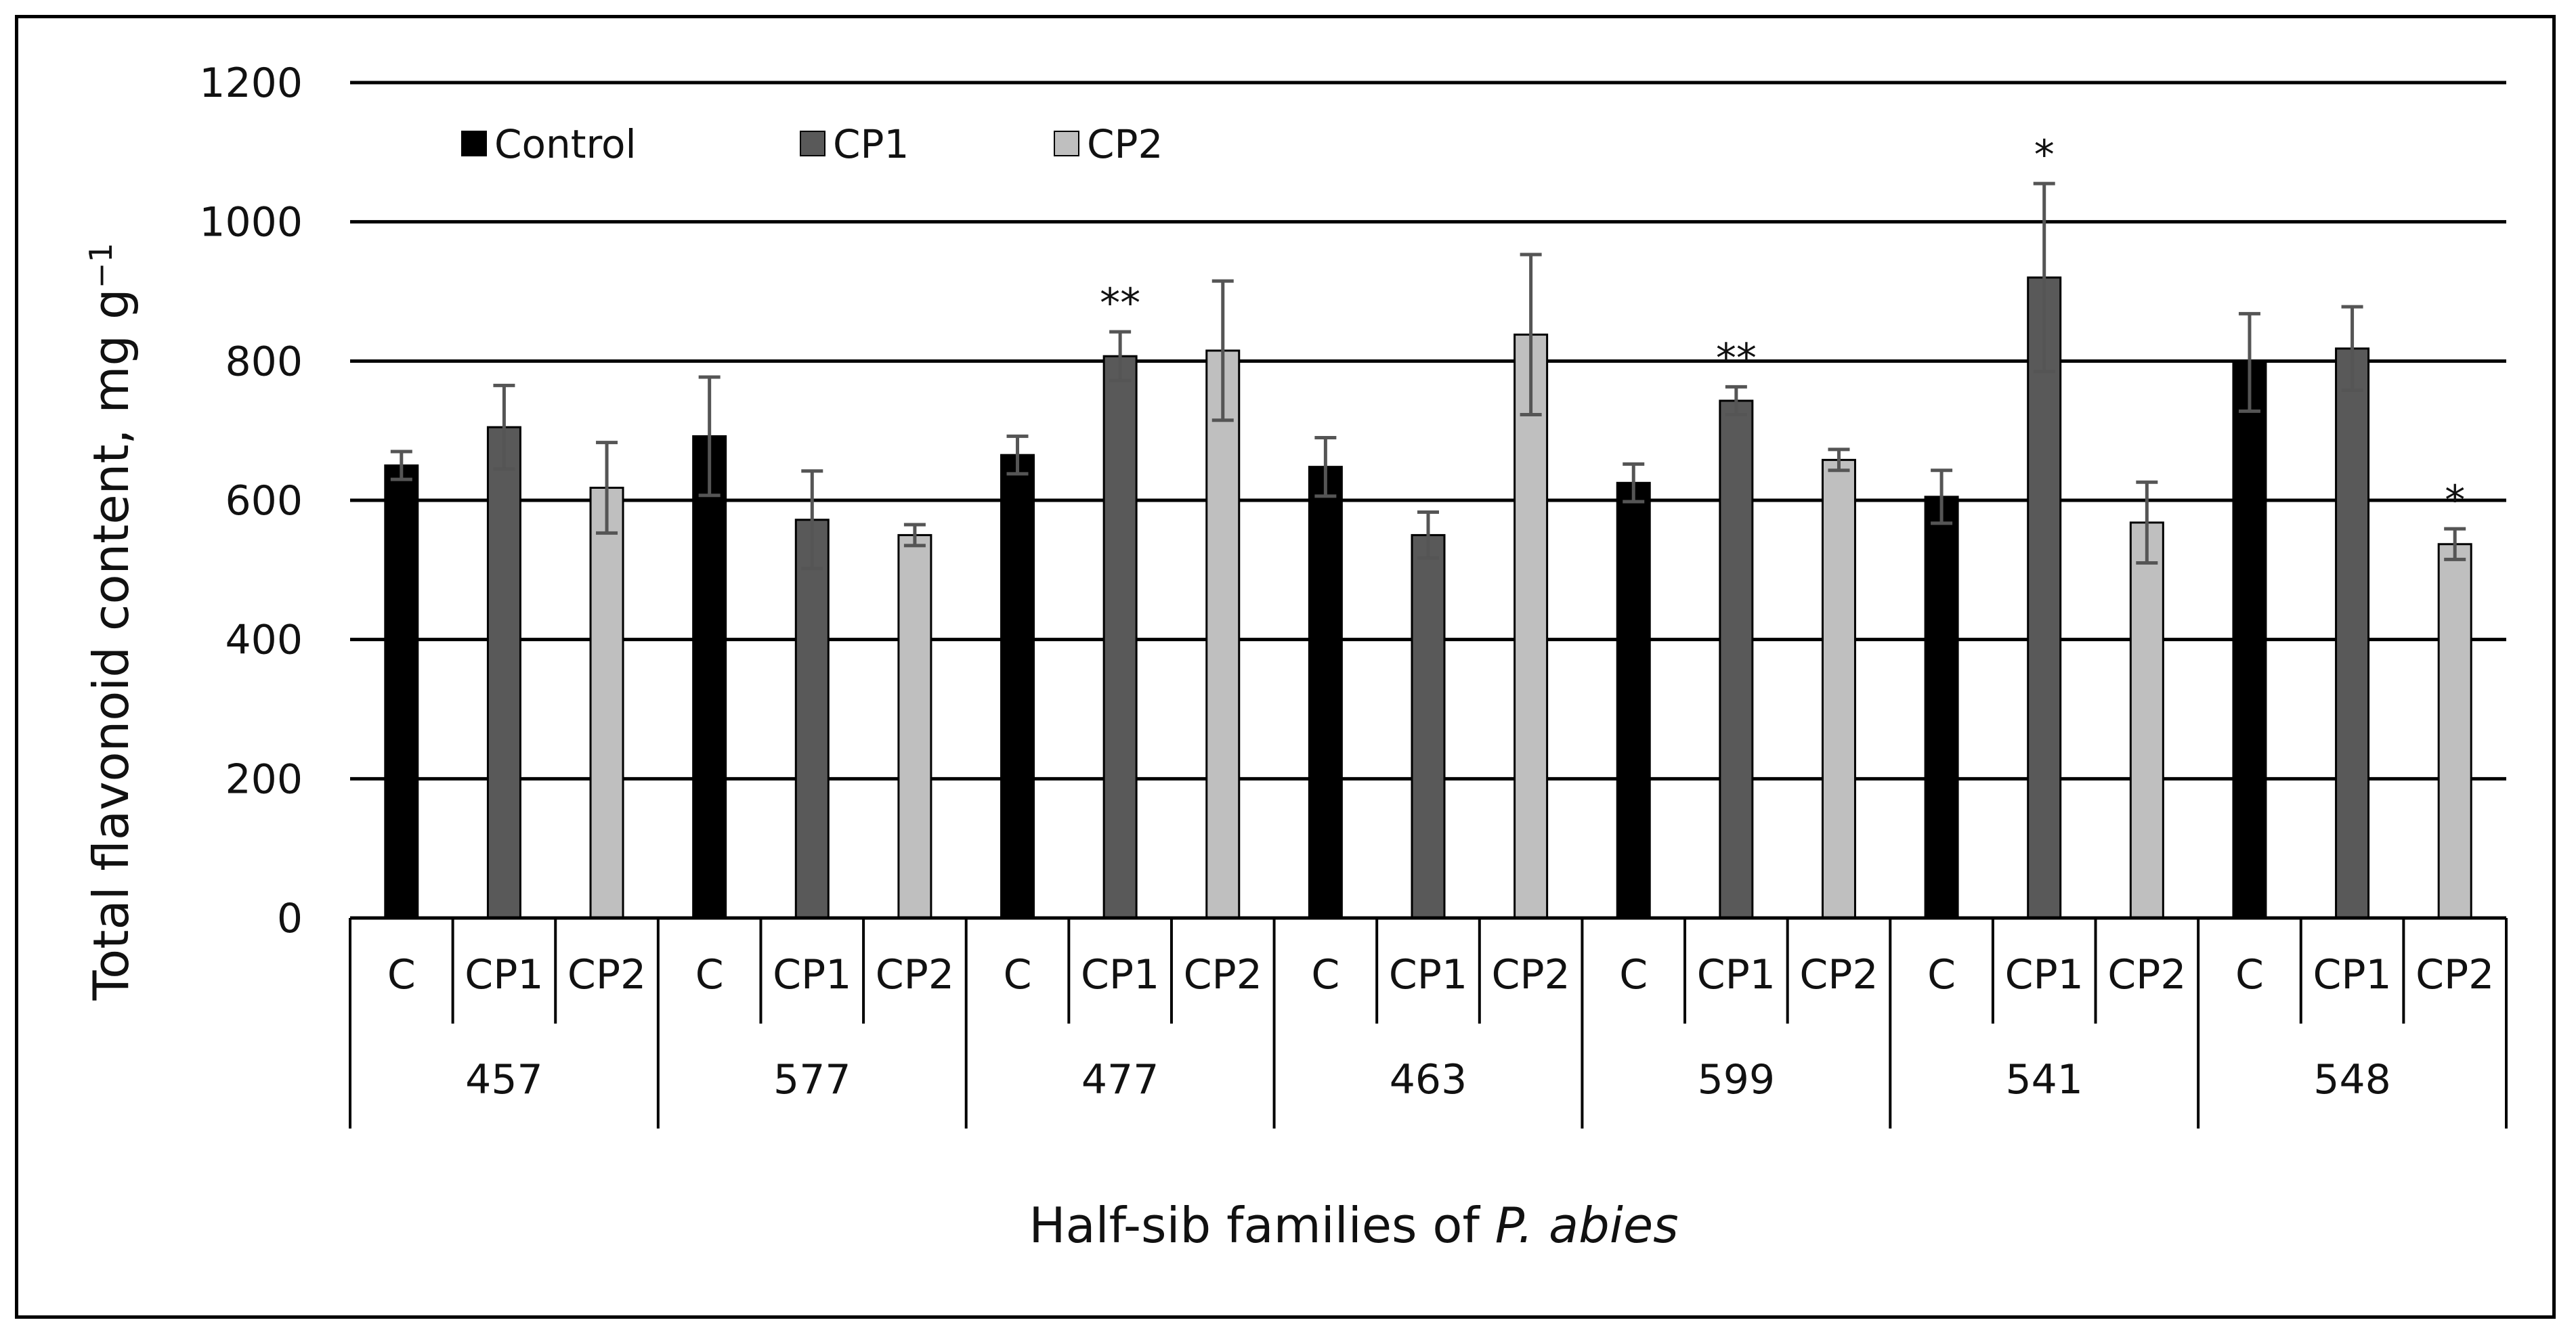  Describe the element at coordinates (1120, 1079) in the screenshot. I see `x-group-label: 477` at that location.